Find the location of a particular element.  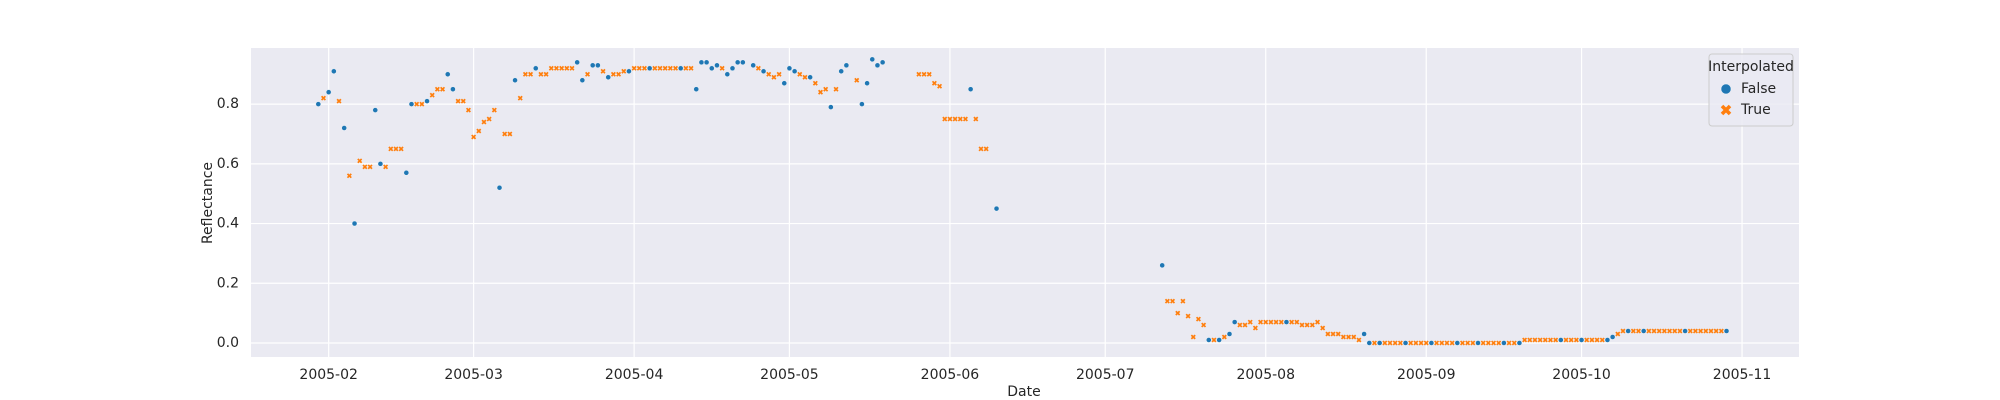

y-tick-label: 0.2 is located at coordinates (228, 283).